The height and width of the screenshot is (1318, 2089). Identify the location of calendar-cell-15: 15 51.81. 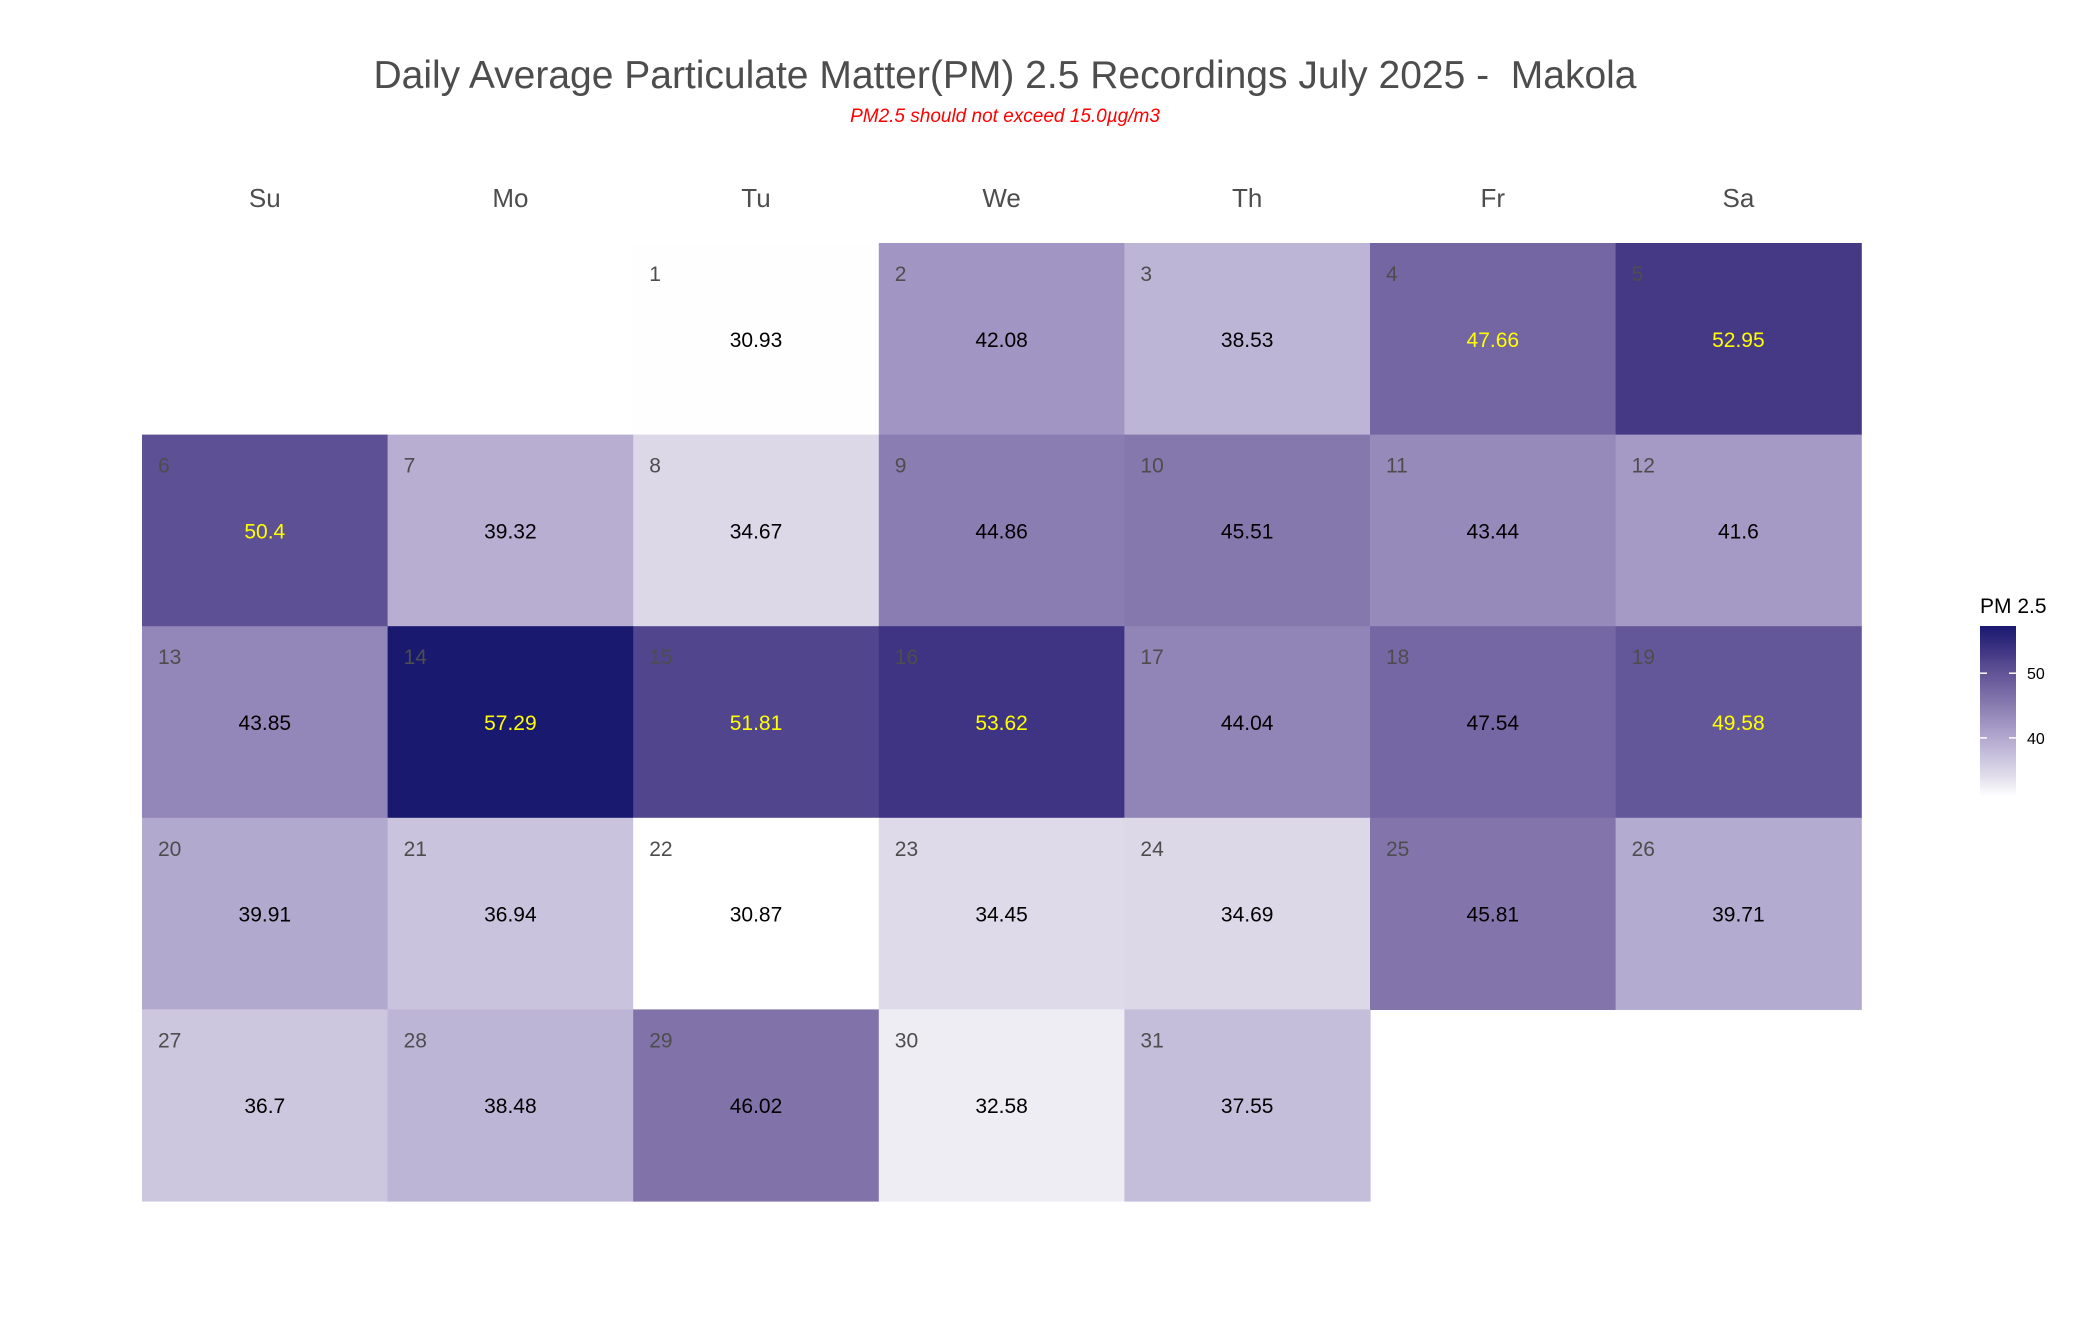
(756, 722).